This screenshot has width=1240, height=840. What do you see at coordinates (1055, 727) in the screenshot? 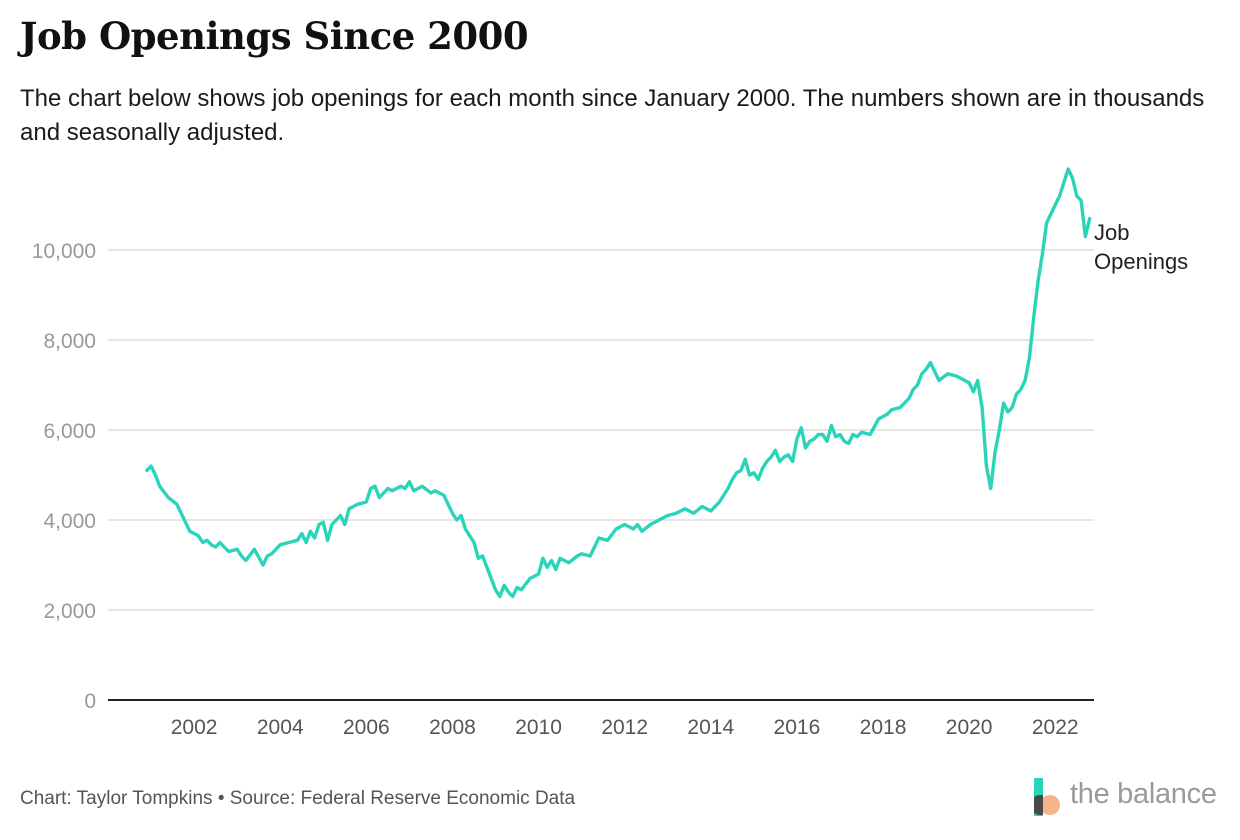
I see `x-tick-label: 2022` at bounding box center [1055, 727].